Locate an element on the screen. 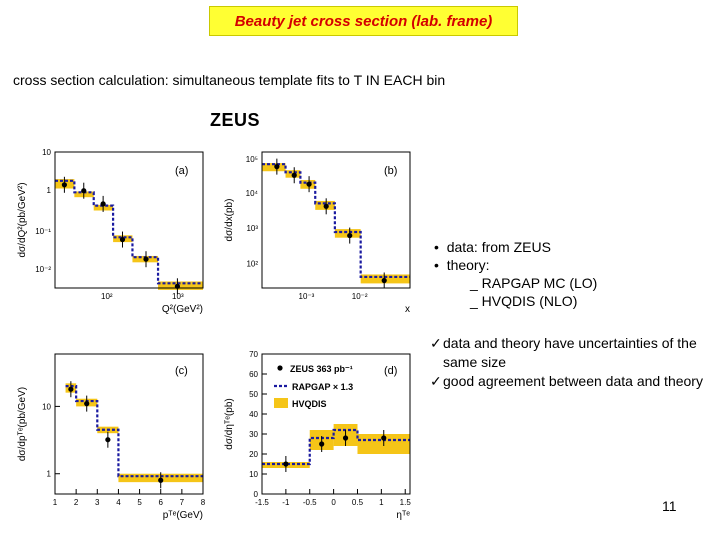 This screenshot has width=720, height=540. x-axis-label: ηᵀᵉ is located at coordinates (403, 515).